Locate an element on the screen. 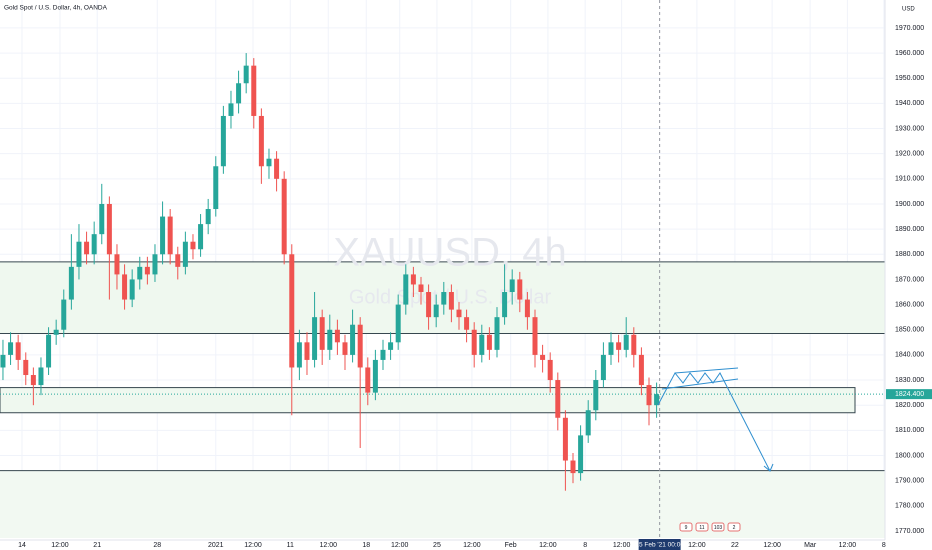  event-label: 103 is located at coordinates (718, 528).